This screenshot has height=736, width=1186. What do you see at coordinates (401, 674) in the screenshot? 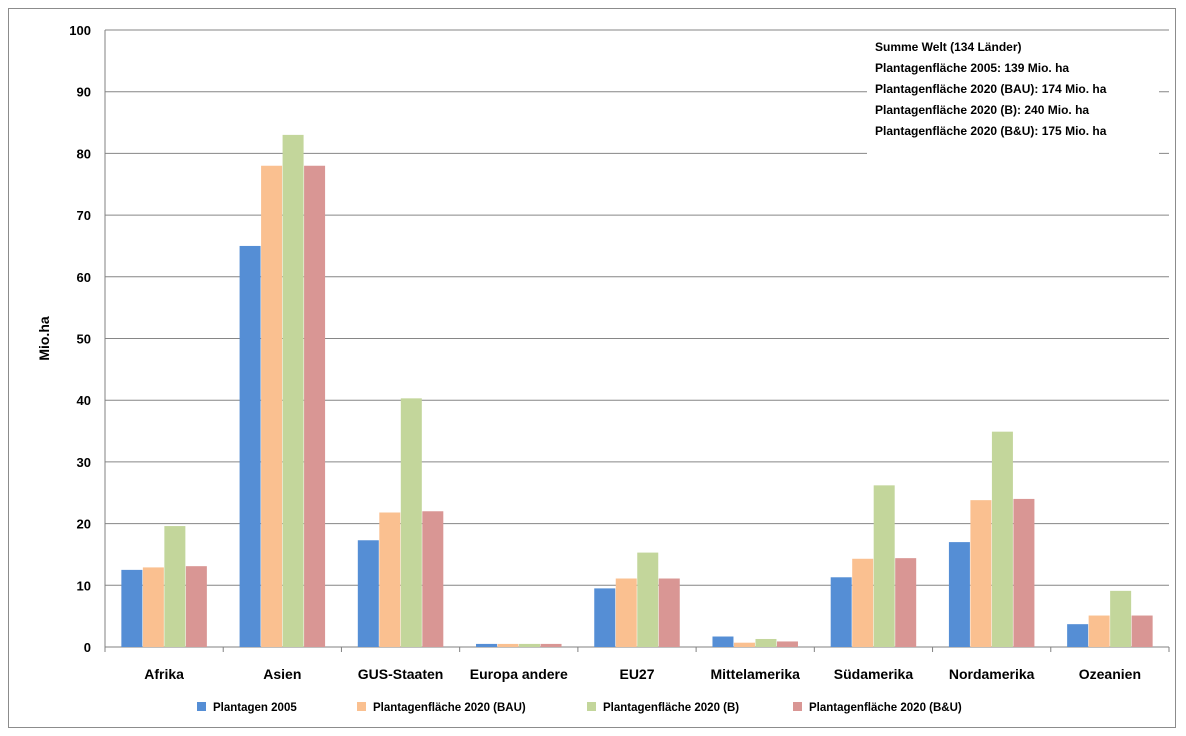
I see `x-category-label: GUS-Staaten` at bounding box center [401, 674].